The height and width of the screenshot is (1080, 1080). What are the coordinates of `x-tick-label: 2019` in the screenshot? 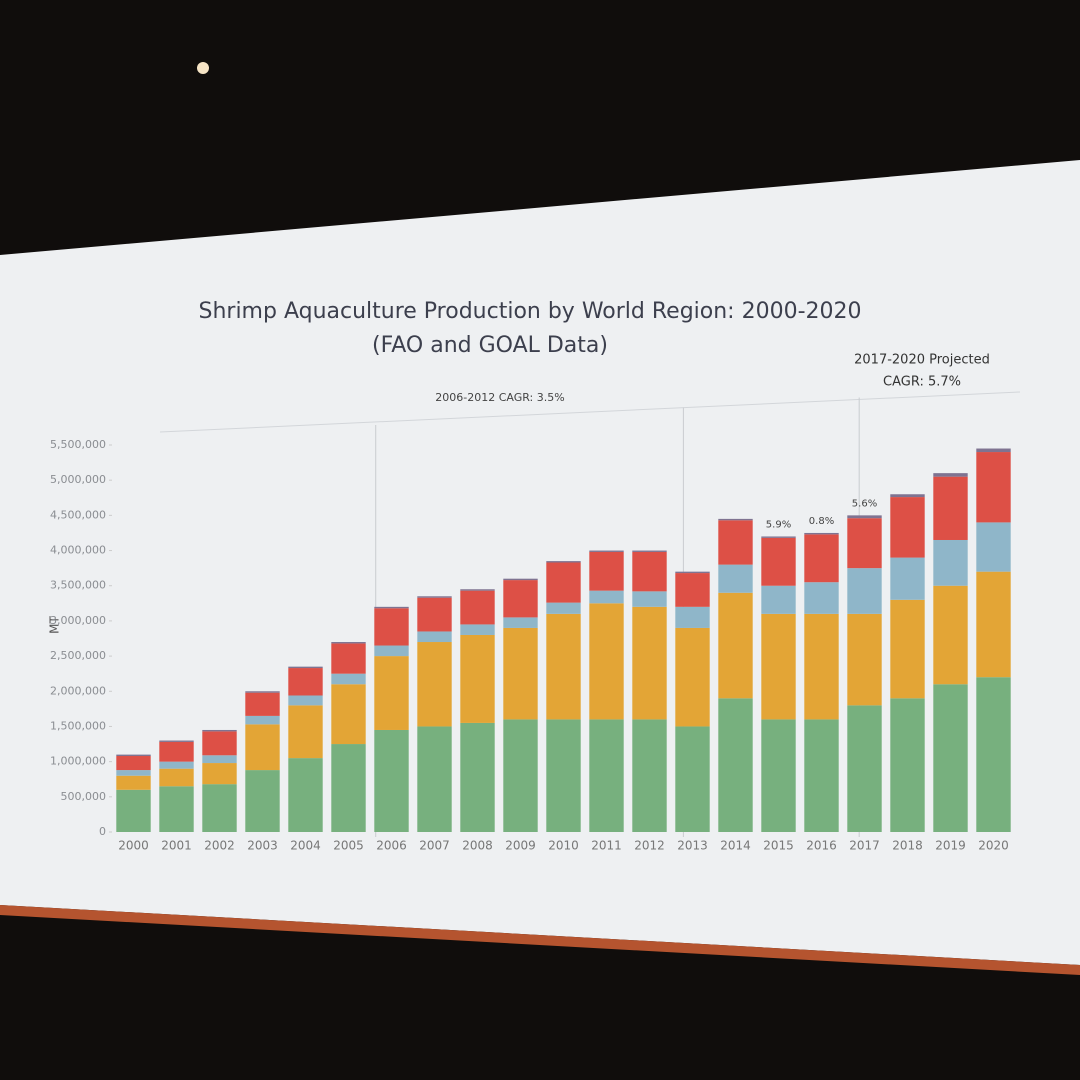 It's located at (950, 846).